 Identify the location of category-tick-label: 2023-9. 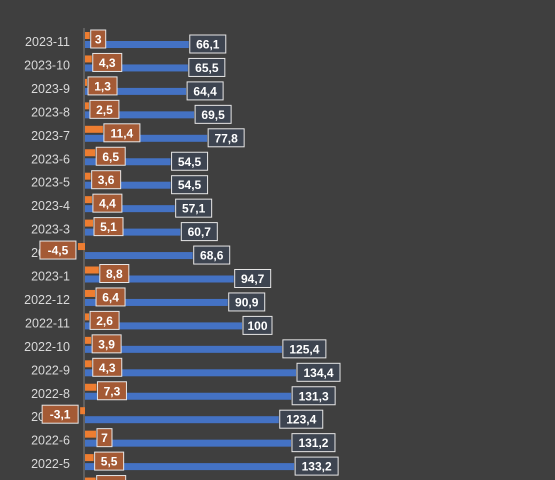
(50, 89).